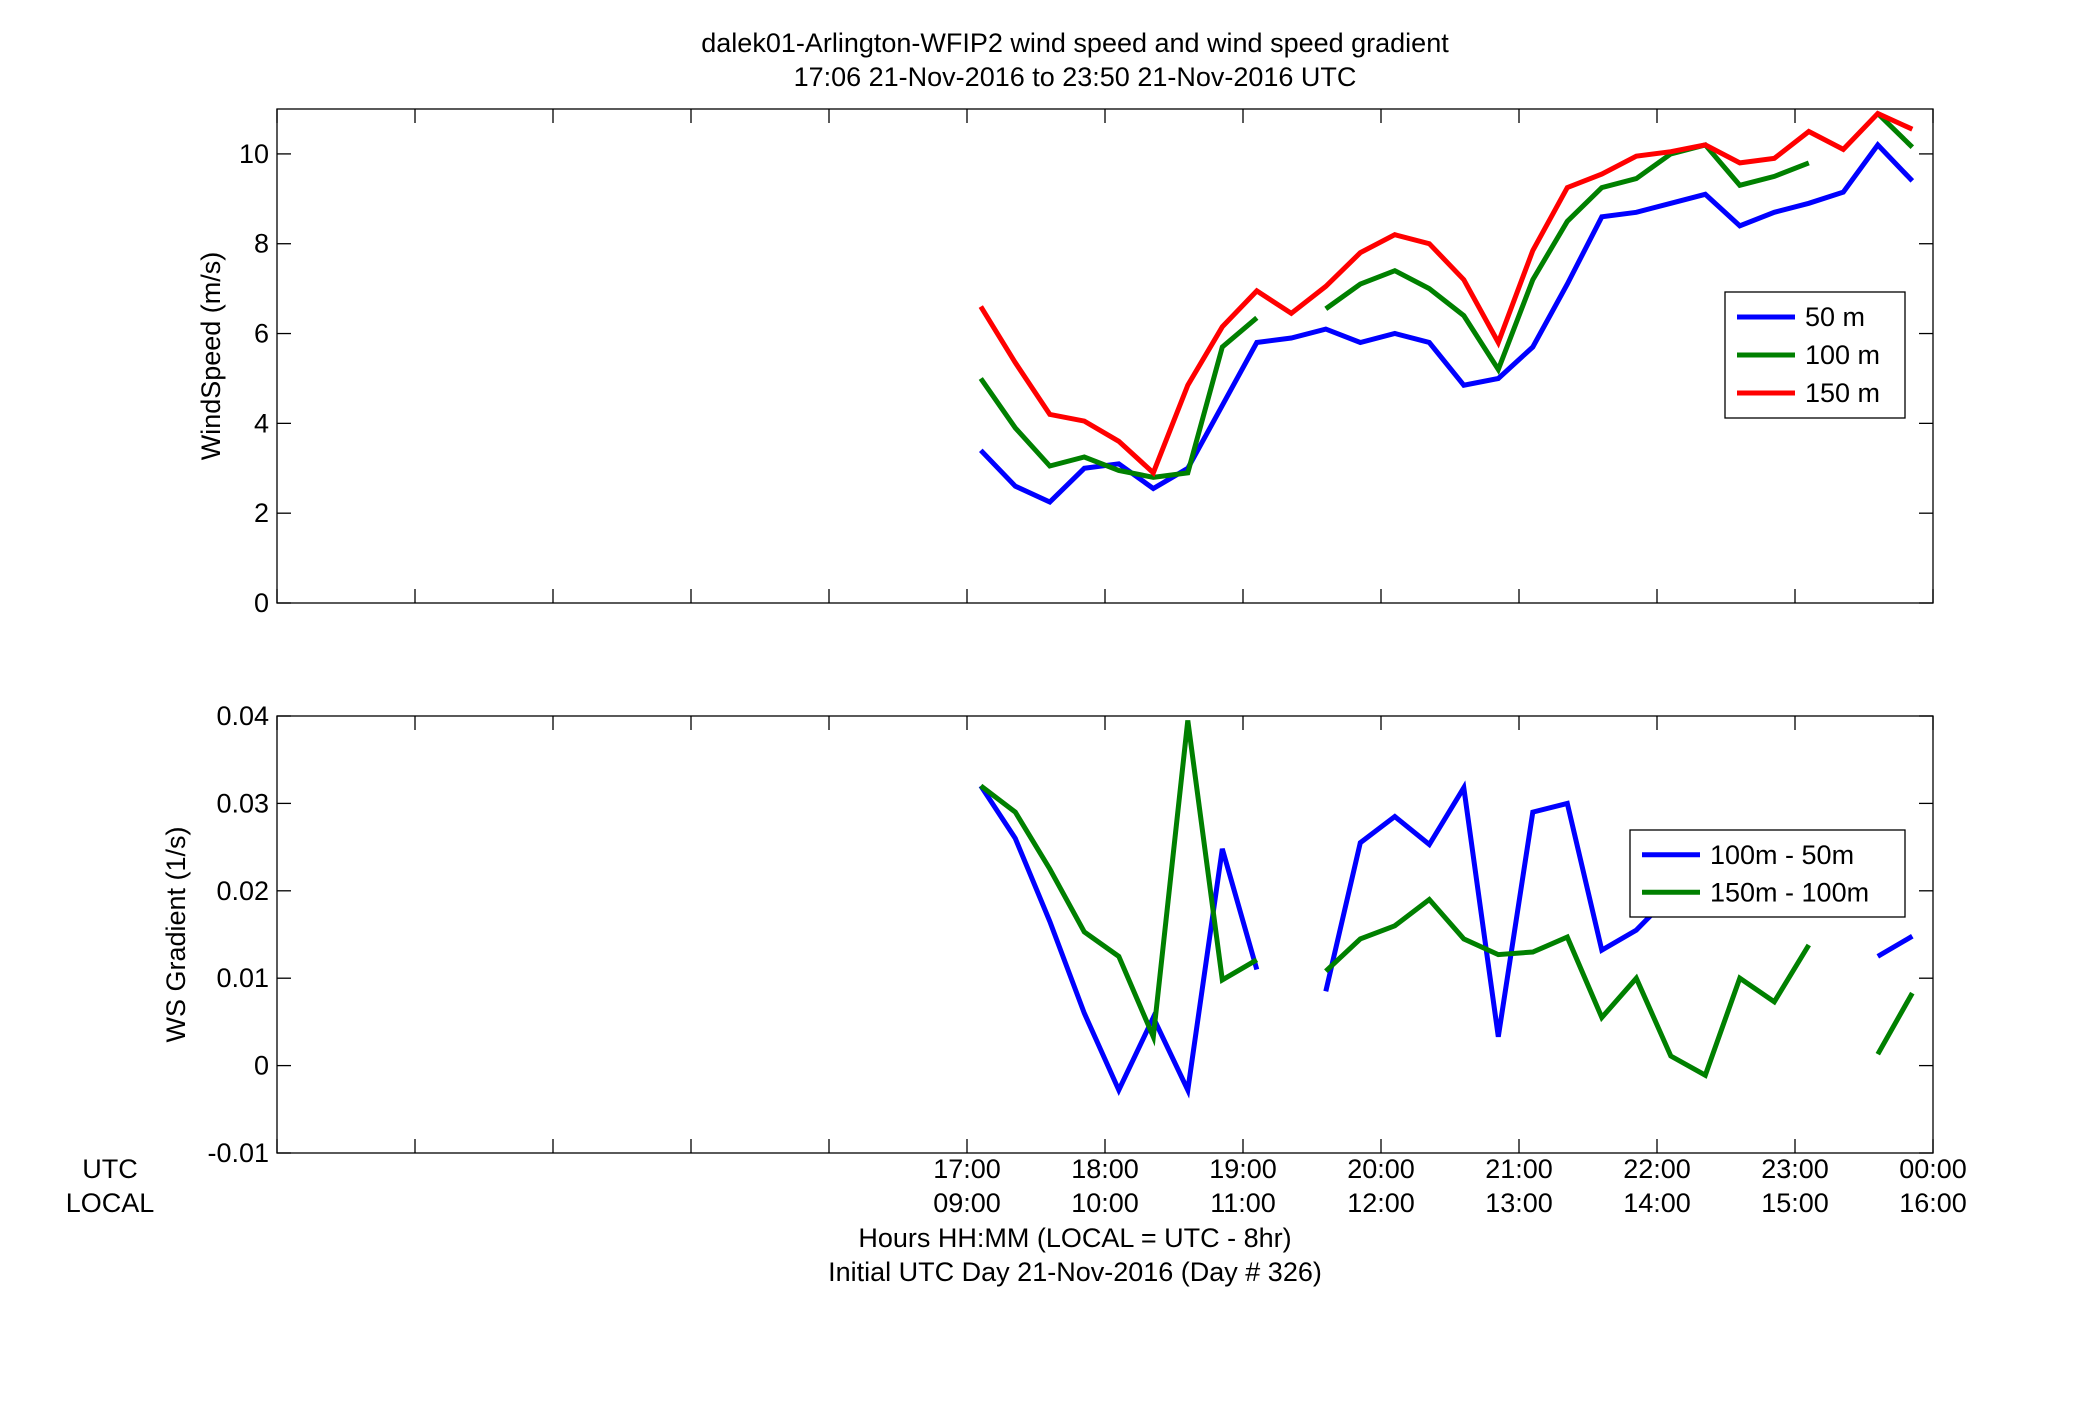 The height and width of the screenshot is (1425, 2098). Describe the element at coordinates (1835, 317) in the screenshot. I see `windspeed-legend-label: 50 m` at that location.